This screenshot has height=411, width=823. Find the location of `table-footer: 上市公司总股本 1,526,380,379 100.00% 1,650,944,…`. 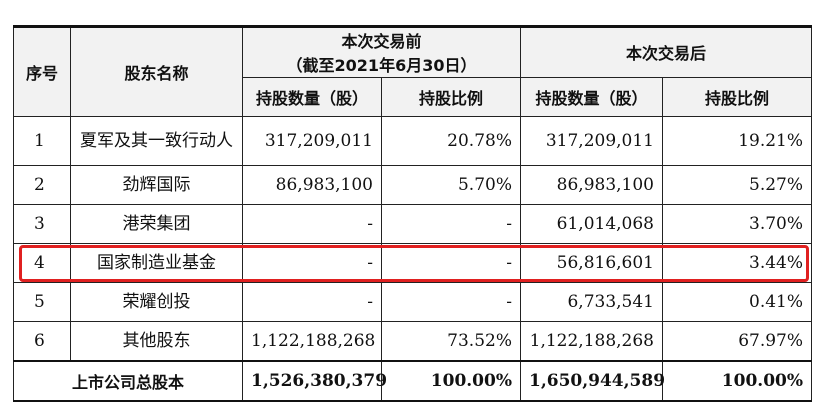

table-footer: 上市公司总股本 1,526,380,379 100.00% 1,650,944,… is located at coordinates (413, 381).